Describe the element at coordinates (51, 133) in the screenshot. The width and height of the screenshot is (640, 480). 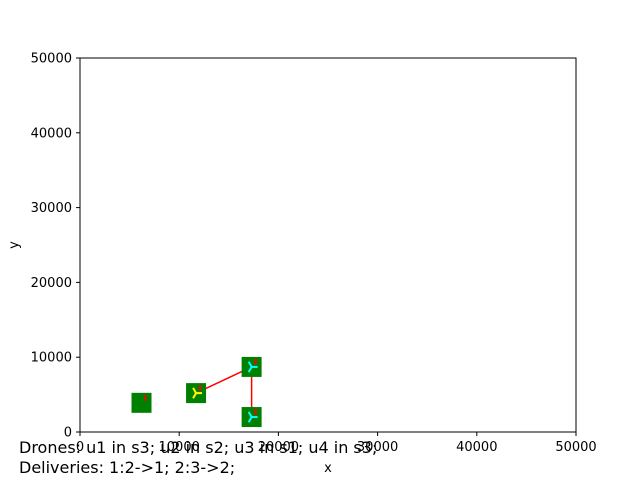
I see `y-tick-label: 40000` at that location.